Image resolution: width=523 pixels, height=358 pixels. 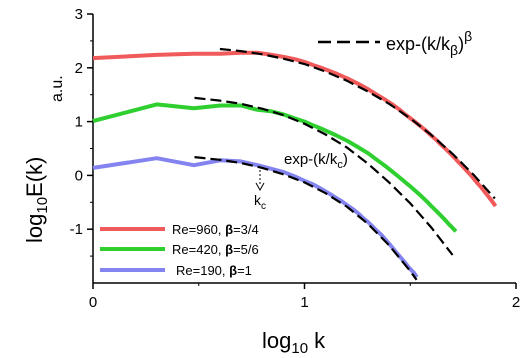 What do you see at coordinates (79, 122) in the screenshot?
I see `y-tick-label: 1` at bounding box center [79, 122].